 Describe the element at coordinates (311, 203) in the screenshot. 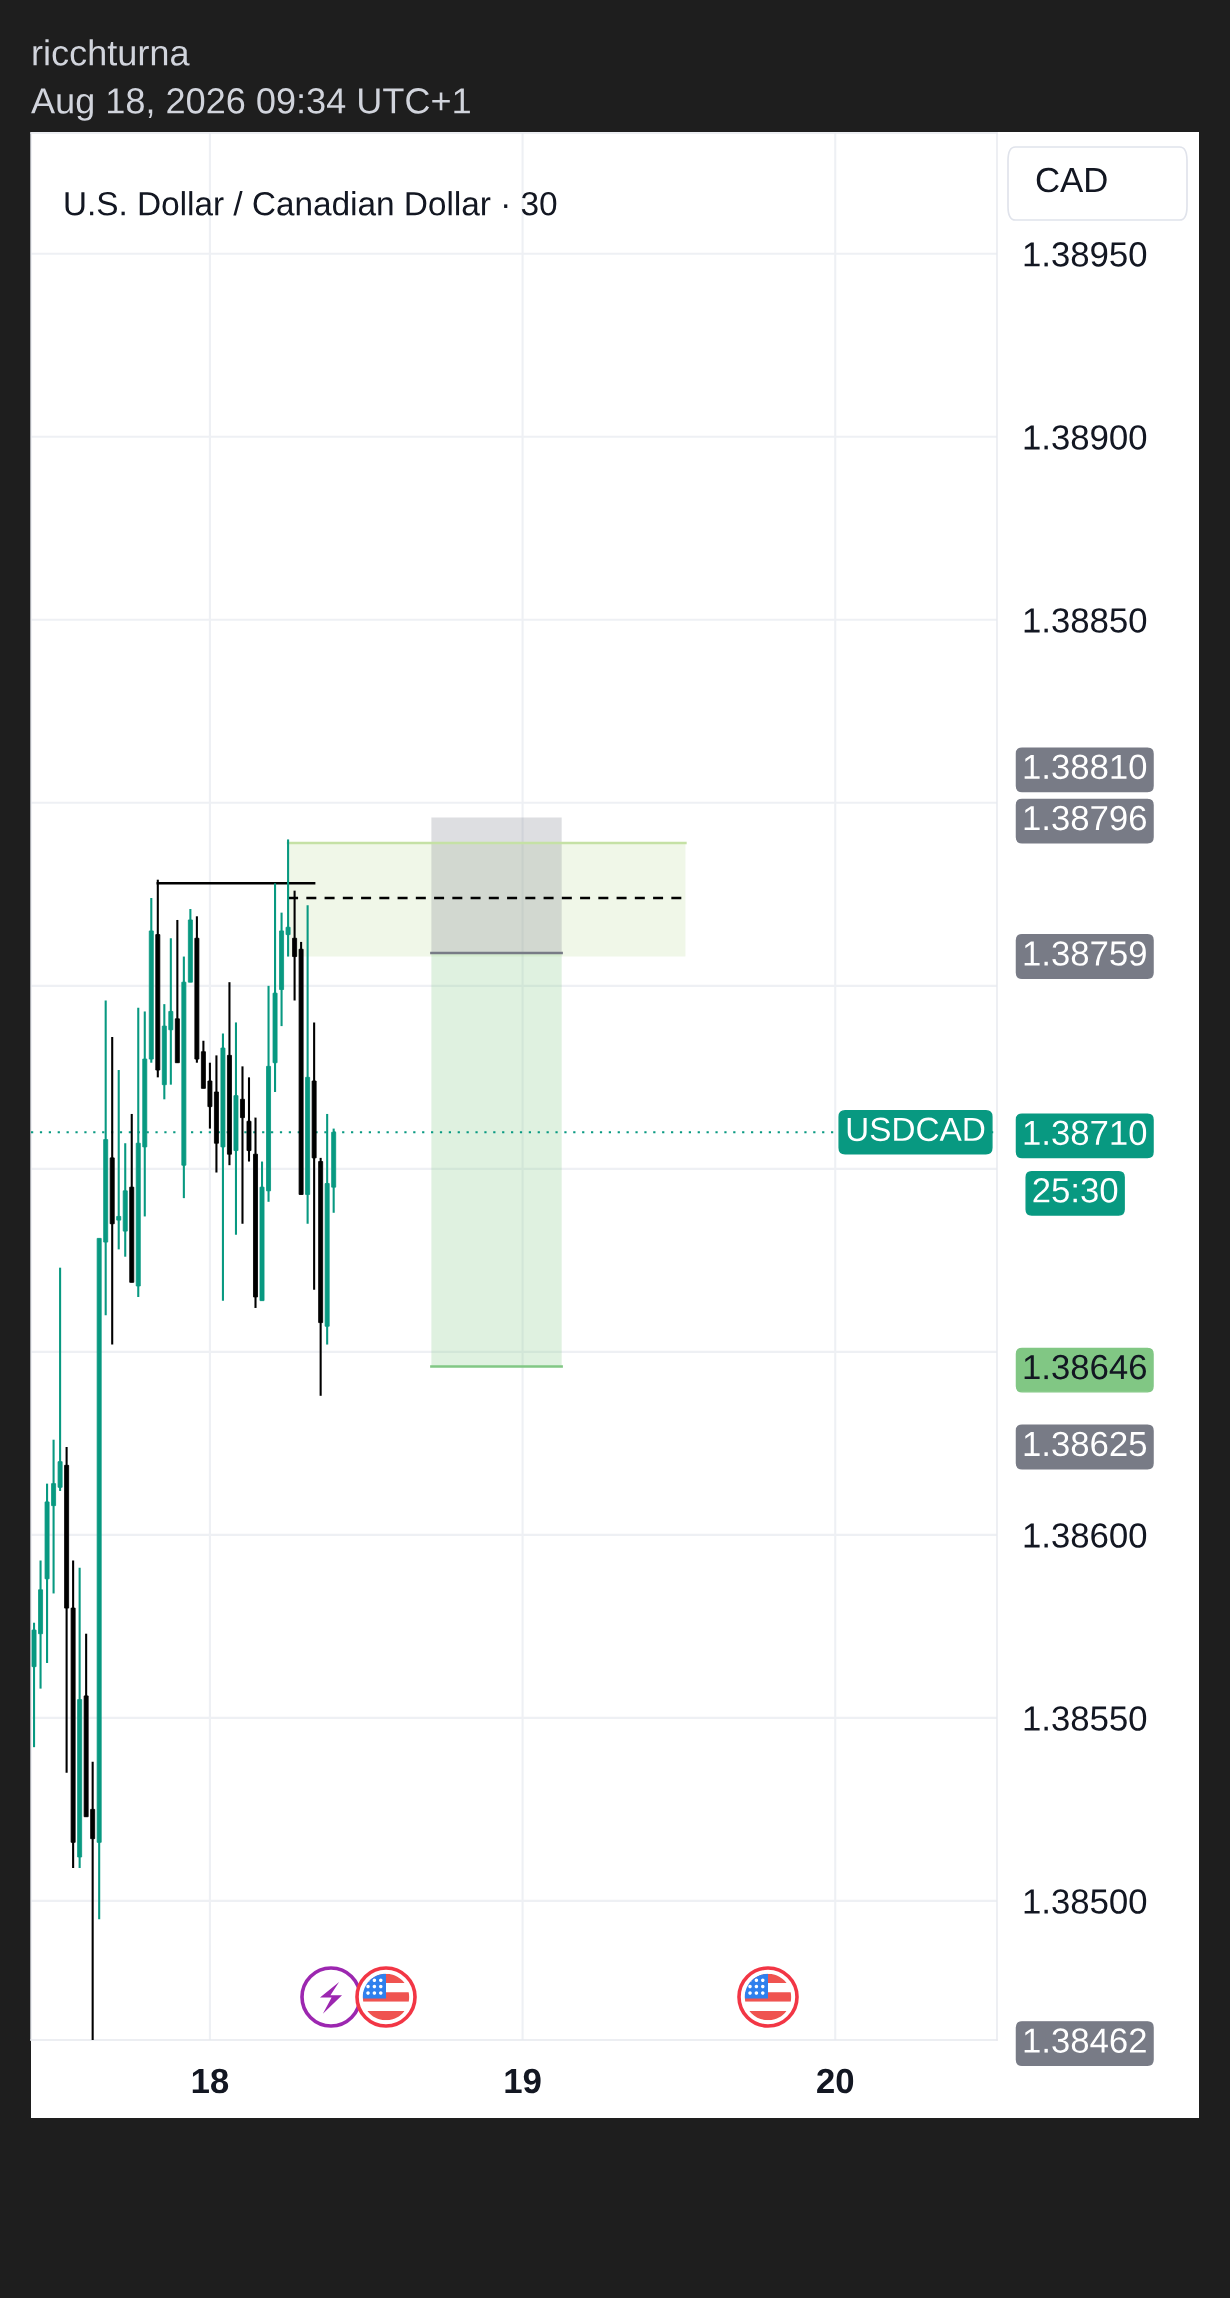

I see `text: U.S. Dollar / Canadian Dollar · 30` at that location.